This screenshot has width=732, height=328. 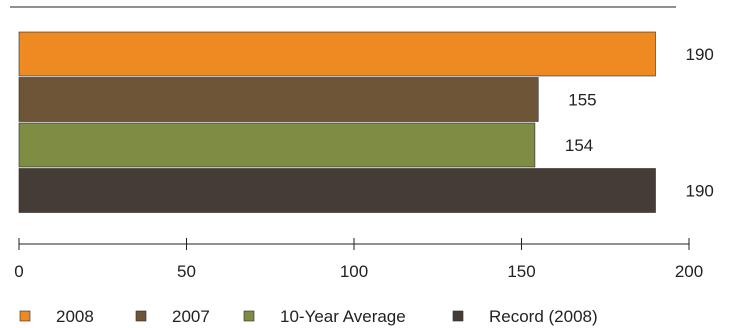 I want to click on legend: 2008 2007 10-Year Average Record (2008), so click(x=308, y=316).